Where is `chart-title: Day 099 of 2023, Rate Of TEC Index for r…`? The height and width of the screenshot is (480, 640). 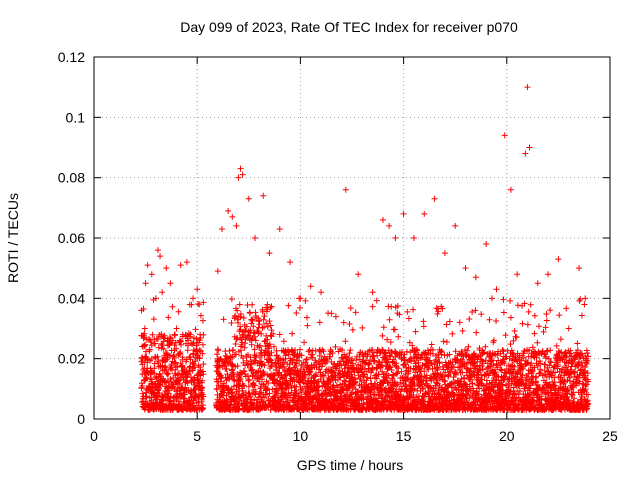
chart-title: Day 099 of 2023, Rate Of TEC Index for r… is located at coordinates (349, 27).